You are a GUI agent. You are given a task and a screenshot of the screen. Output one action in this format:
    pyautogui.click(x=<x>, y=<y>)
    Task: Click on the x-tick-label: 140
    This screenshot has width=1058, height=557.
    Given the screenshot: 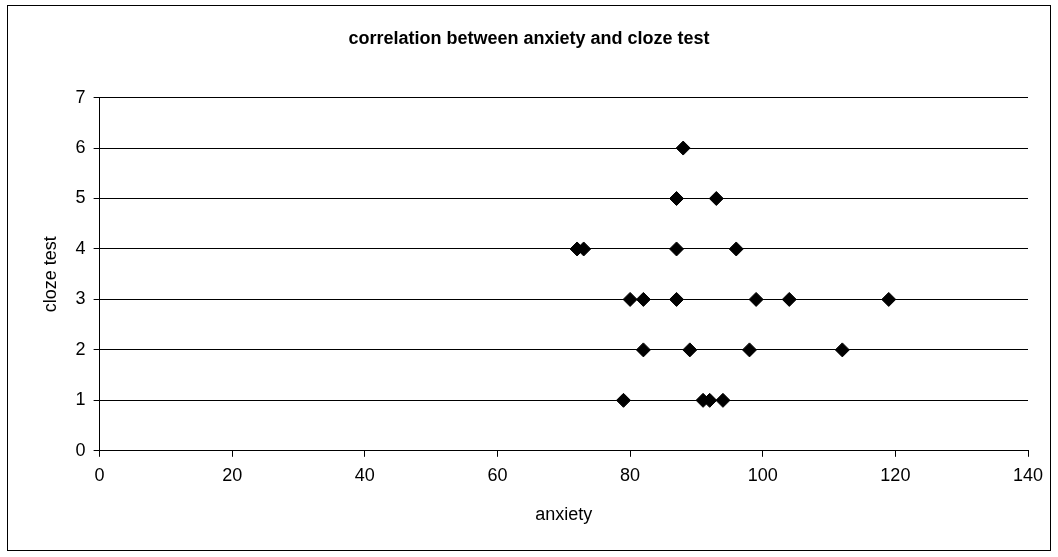 What is the action you would take?
    pyautogui.click(x=1028, y=474)
    